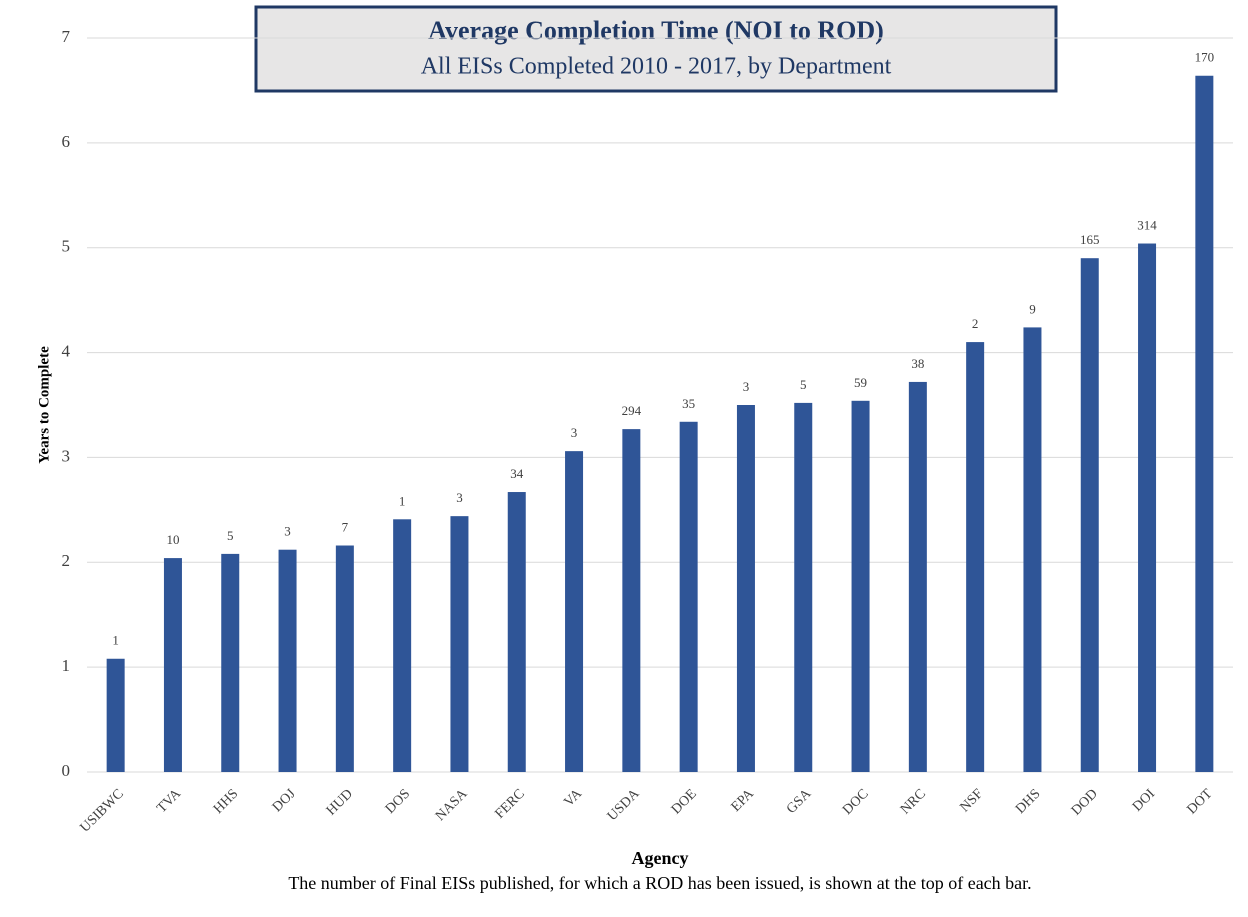 This screenshot has width=1248, height=917. What do you see at coordinates (66, 455) in the screenshot?
I see `y-tick-label: 3` at bounding box center [66, 455].